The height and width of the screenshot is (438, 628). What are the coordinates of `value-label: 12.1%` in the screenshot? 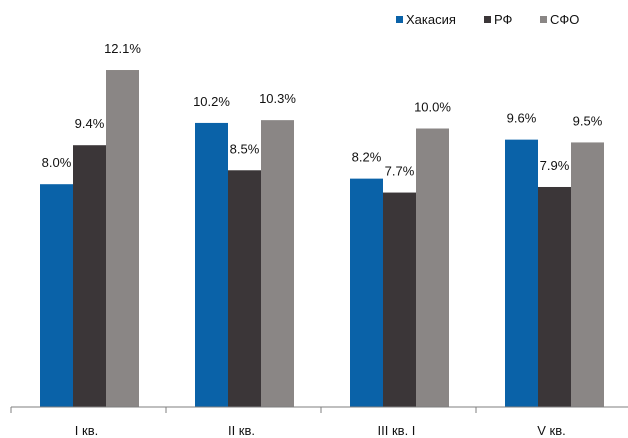 It's located at (122, 48).